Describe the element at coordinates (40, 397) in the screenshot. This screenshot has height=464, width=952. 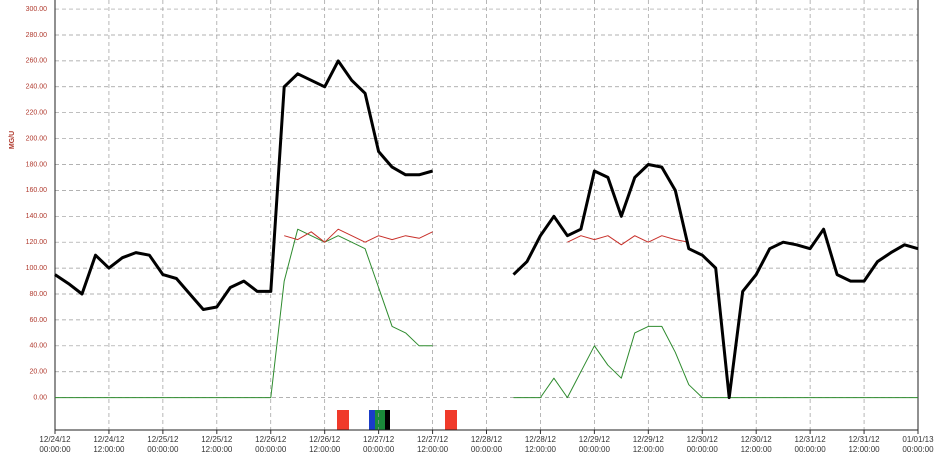
I see `y-tick-label: 0.00` at that location.